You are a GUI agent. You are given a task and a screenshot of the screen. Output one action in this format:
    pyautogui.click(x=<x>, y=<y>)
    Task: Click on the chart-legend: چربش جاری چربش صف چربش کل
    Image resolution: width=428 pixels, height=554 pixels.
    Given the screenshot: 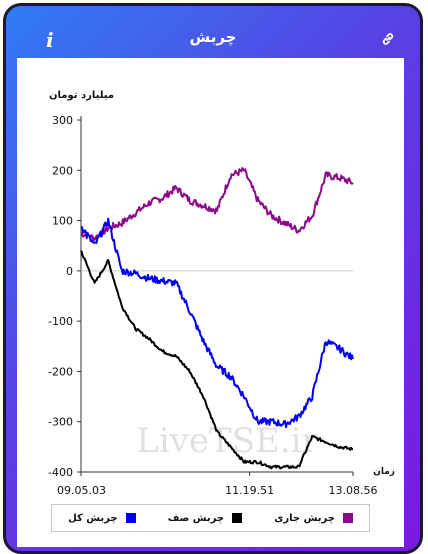 What is the action you would take?
    pyautogui.click(x=210, y=518)
    